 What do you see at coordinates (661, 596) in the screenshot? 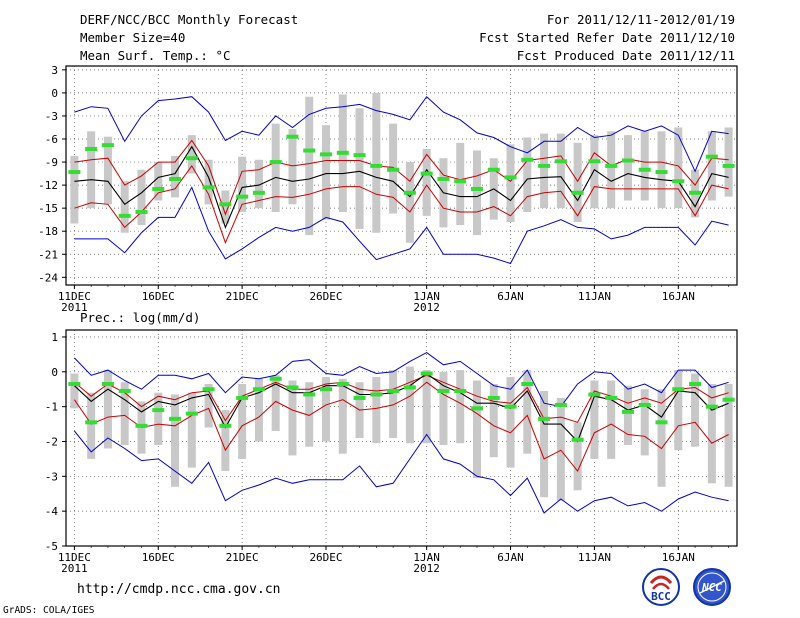
I see `bcc-logo-text: BCC` at bounding box center [661, 596].